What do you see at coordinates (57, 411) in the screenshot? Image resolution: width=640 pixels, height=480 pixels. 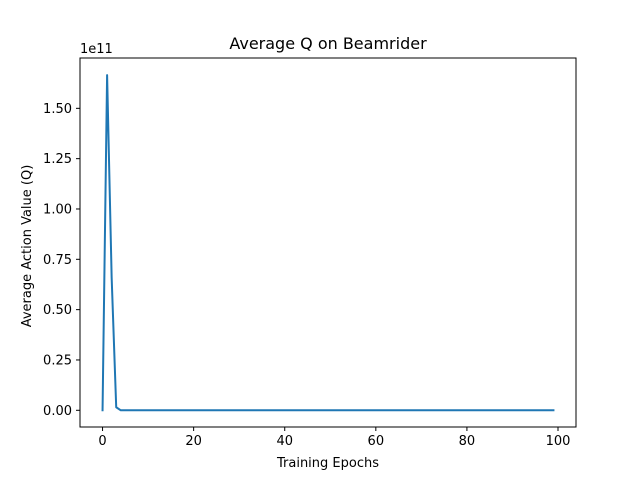 I see `y-tick-label: 0.00` at bounding box center [57, 411].